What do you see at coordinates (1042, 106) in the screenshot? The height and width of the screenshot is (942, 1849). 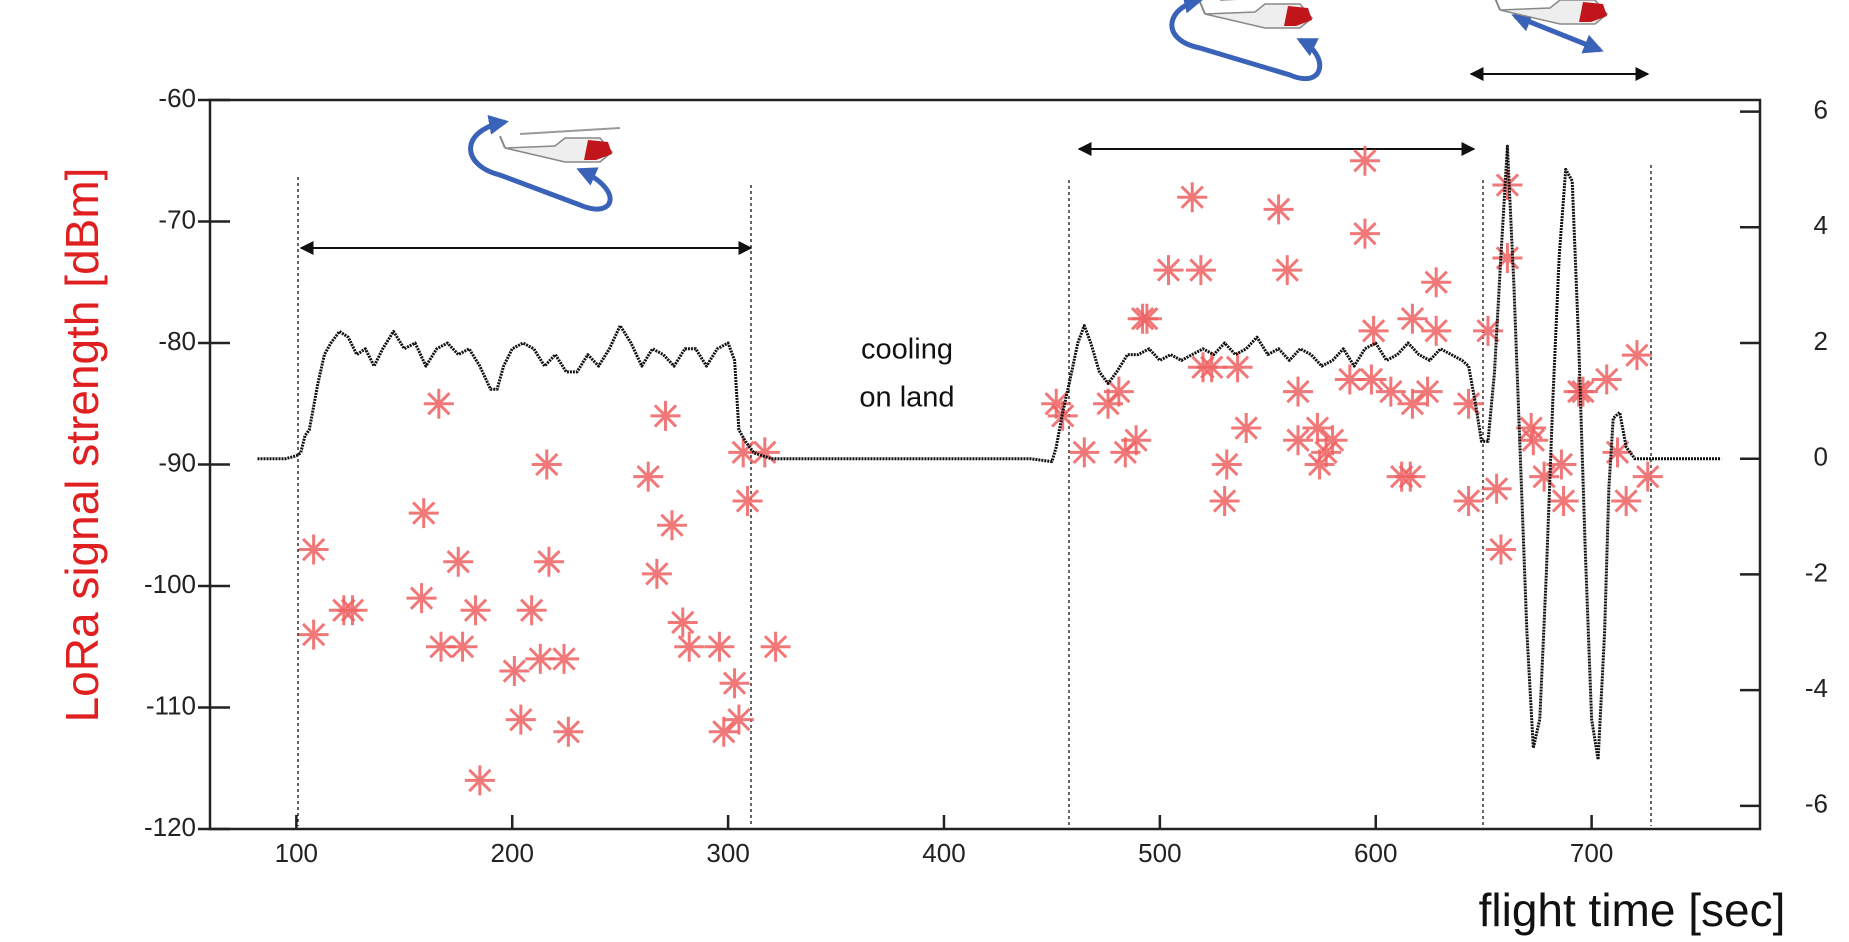 I see `helicopter-icons` at bounding box center [1042, 106].